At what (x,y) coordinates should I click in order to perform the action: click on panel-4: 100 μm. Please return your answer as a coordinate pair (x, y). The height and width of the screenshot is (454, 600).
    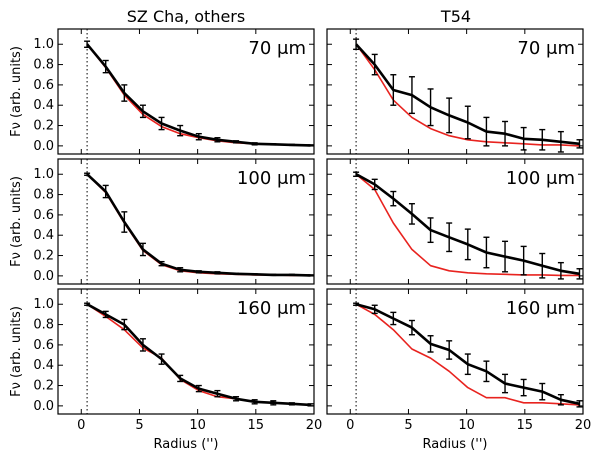
    Looking at the image, I should click on (455, 221).